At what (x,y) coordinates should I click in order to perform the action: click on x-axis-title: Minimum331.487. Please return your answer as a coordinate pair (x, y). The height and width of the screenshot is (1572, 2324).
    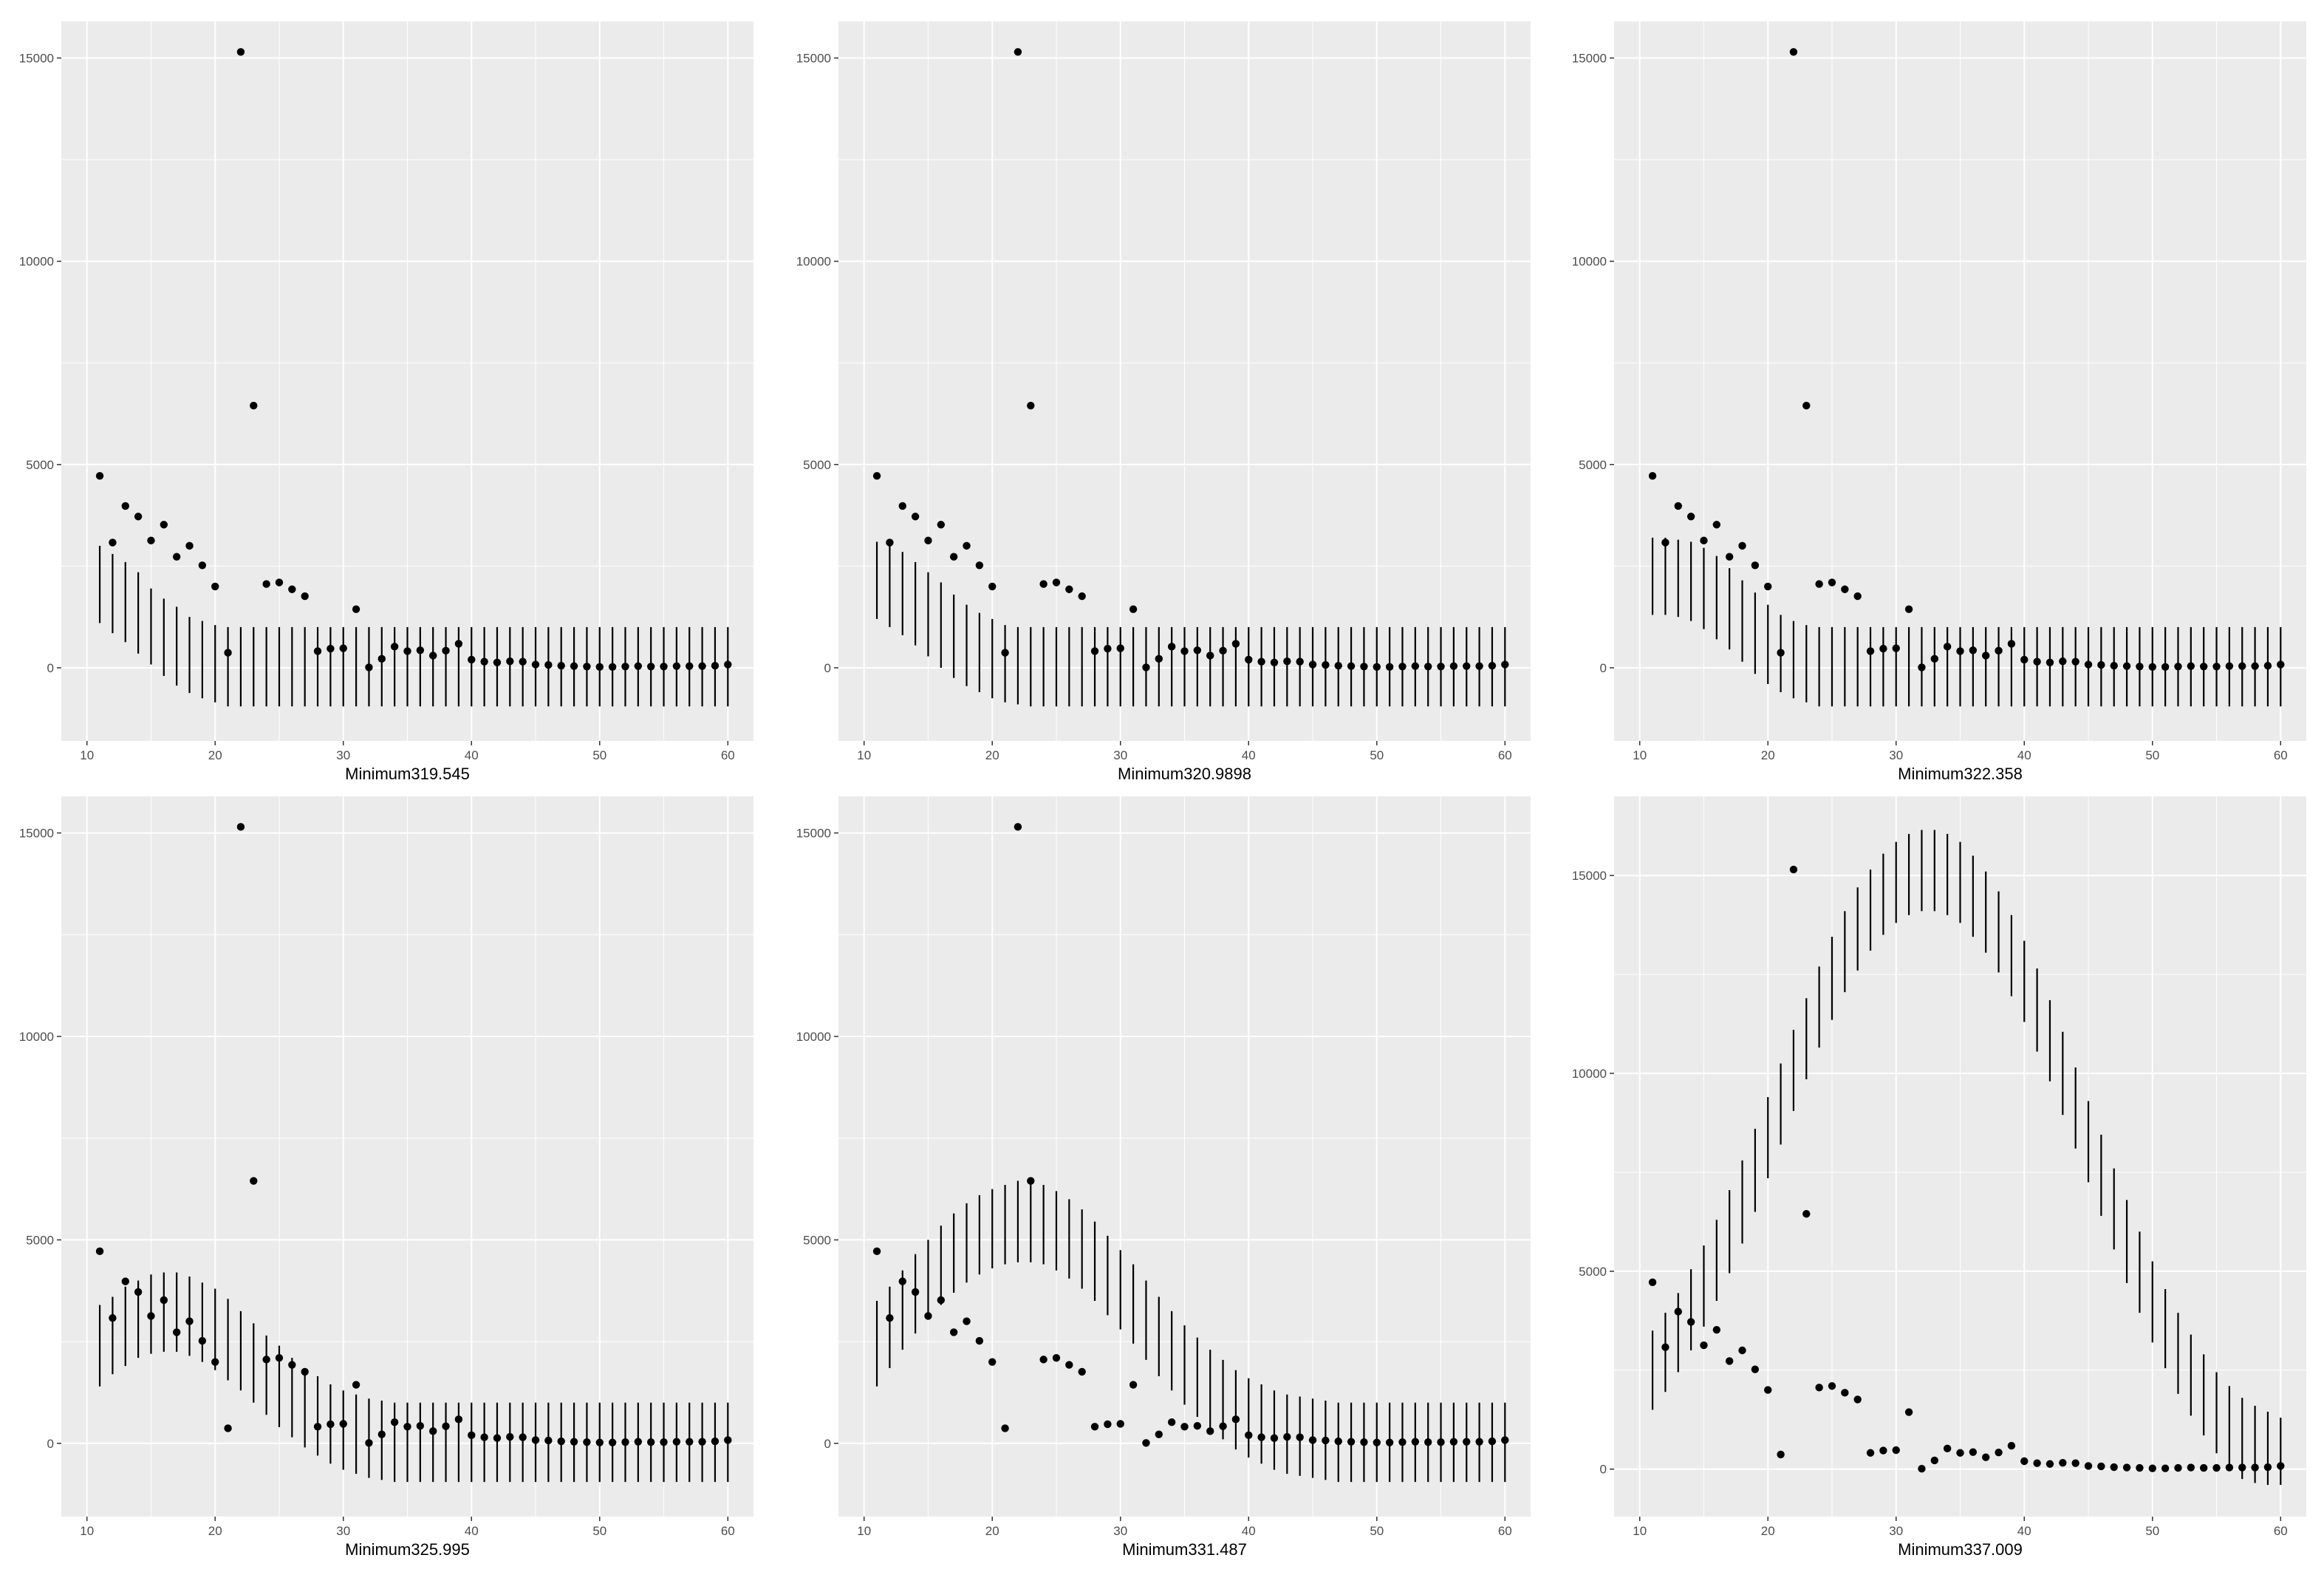
    Looking at the image, I should click on (1184, 1549).